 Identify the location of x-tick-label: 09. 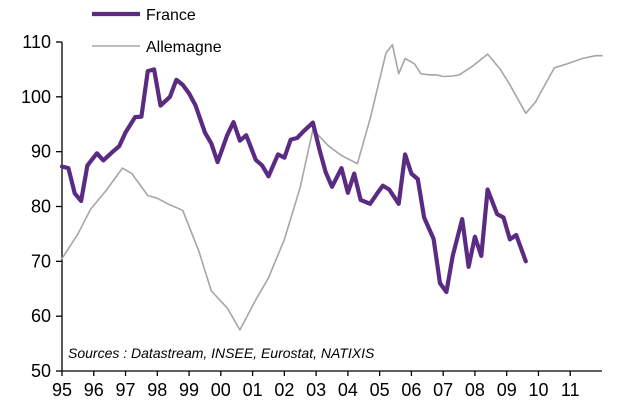
(507, 390).